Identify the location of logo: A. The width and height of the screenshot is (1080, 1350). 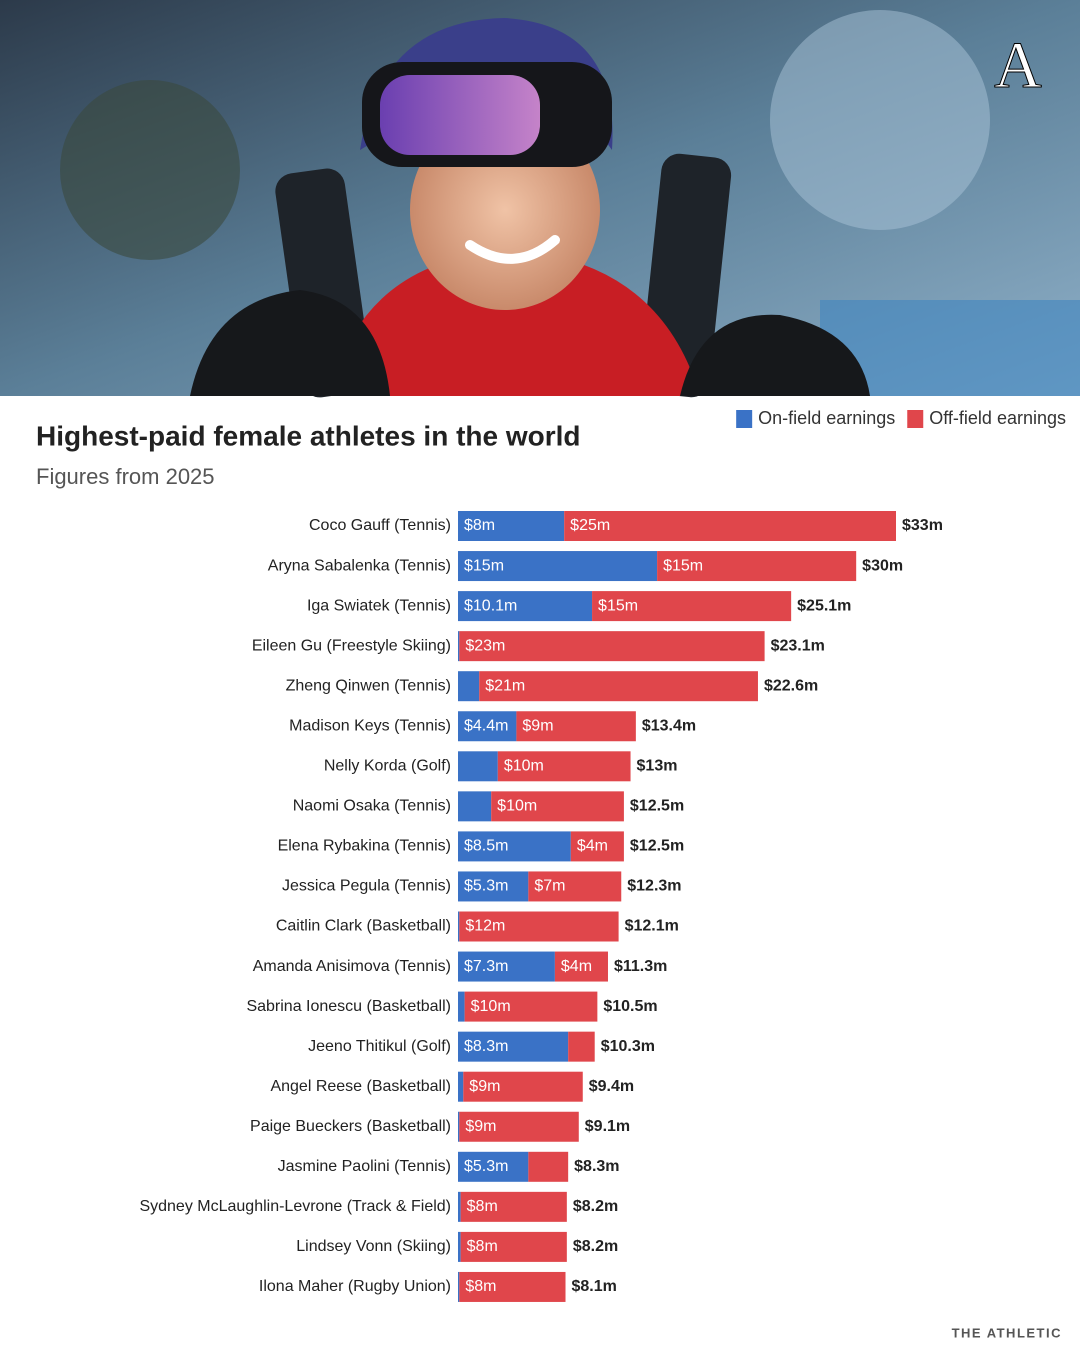
(1018, 65).